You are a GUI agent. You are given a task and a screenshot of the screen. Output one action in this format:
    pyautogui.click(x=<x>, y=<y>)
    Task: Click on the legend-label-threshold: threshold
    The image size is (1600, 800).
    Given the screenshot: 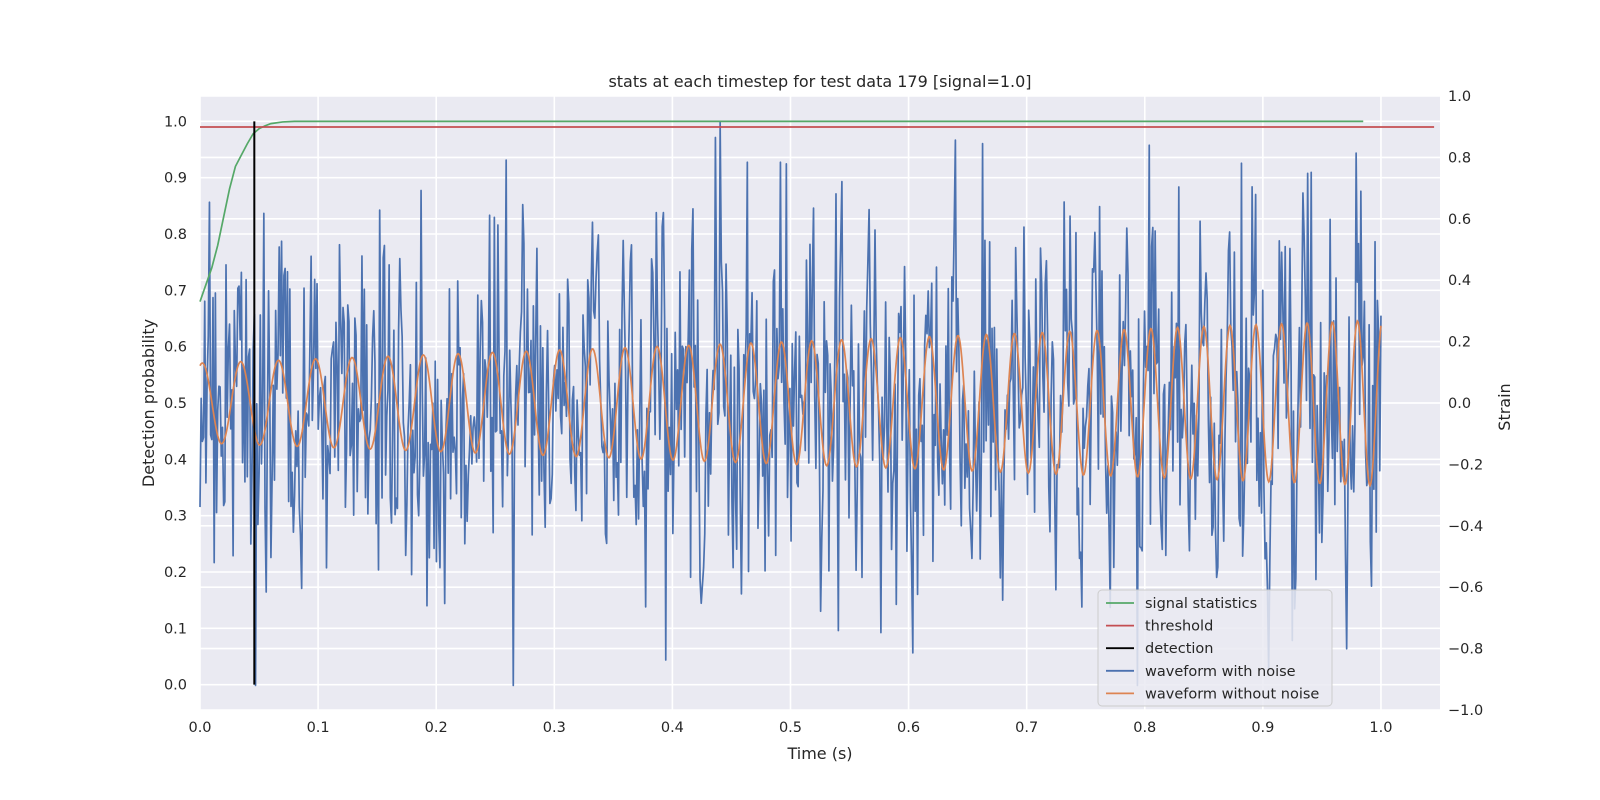 What is the action you would take?
    pyautogui.click(x=1179, y=627)
    